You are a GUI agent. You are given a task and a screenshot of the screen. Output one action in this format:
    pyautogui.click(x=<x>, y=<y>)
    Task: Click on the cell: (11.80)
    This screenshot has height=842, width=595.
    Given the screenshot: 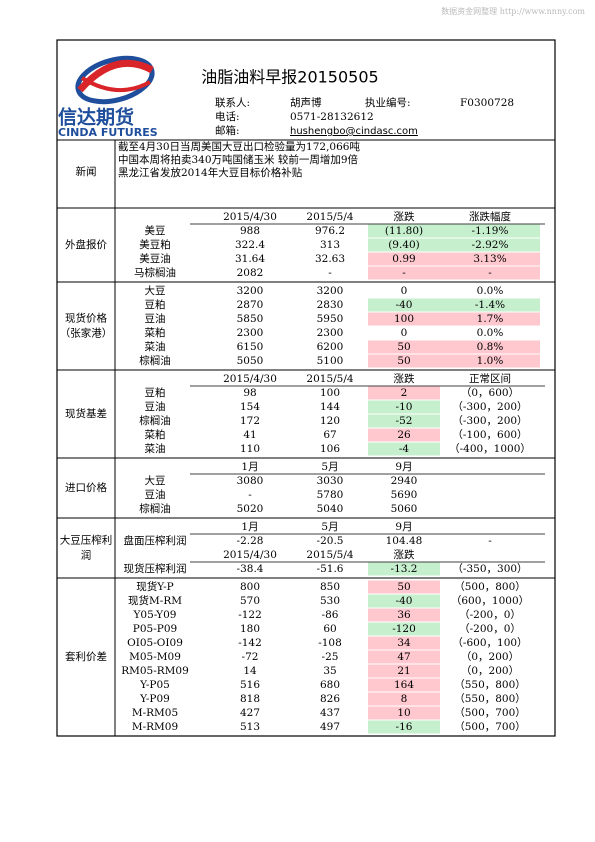 What is the action you would take?
    pyautogui.click(x=404, y=231)
    